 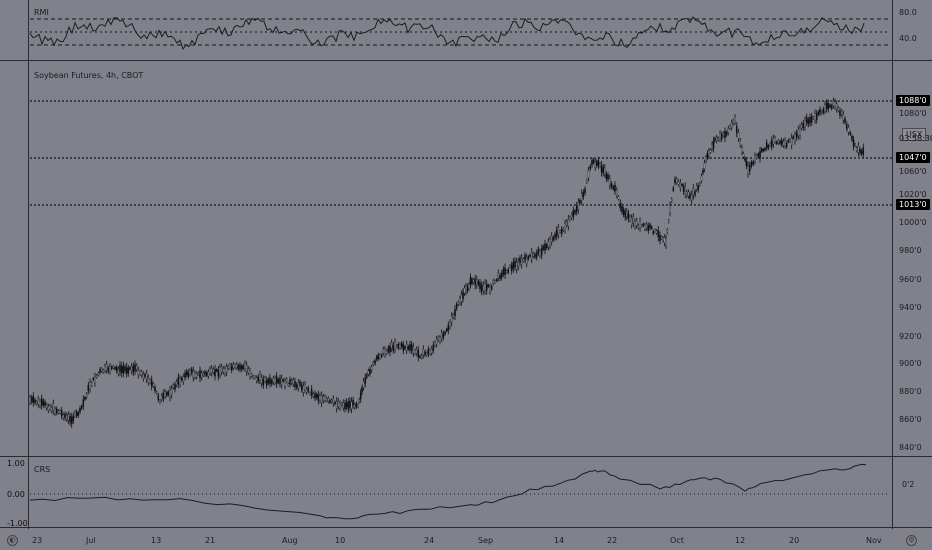 What do you see at coordinates (12, 540) in the screenshot?
I see `globe-icon: ◐` at bounding box center [12, 540].